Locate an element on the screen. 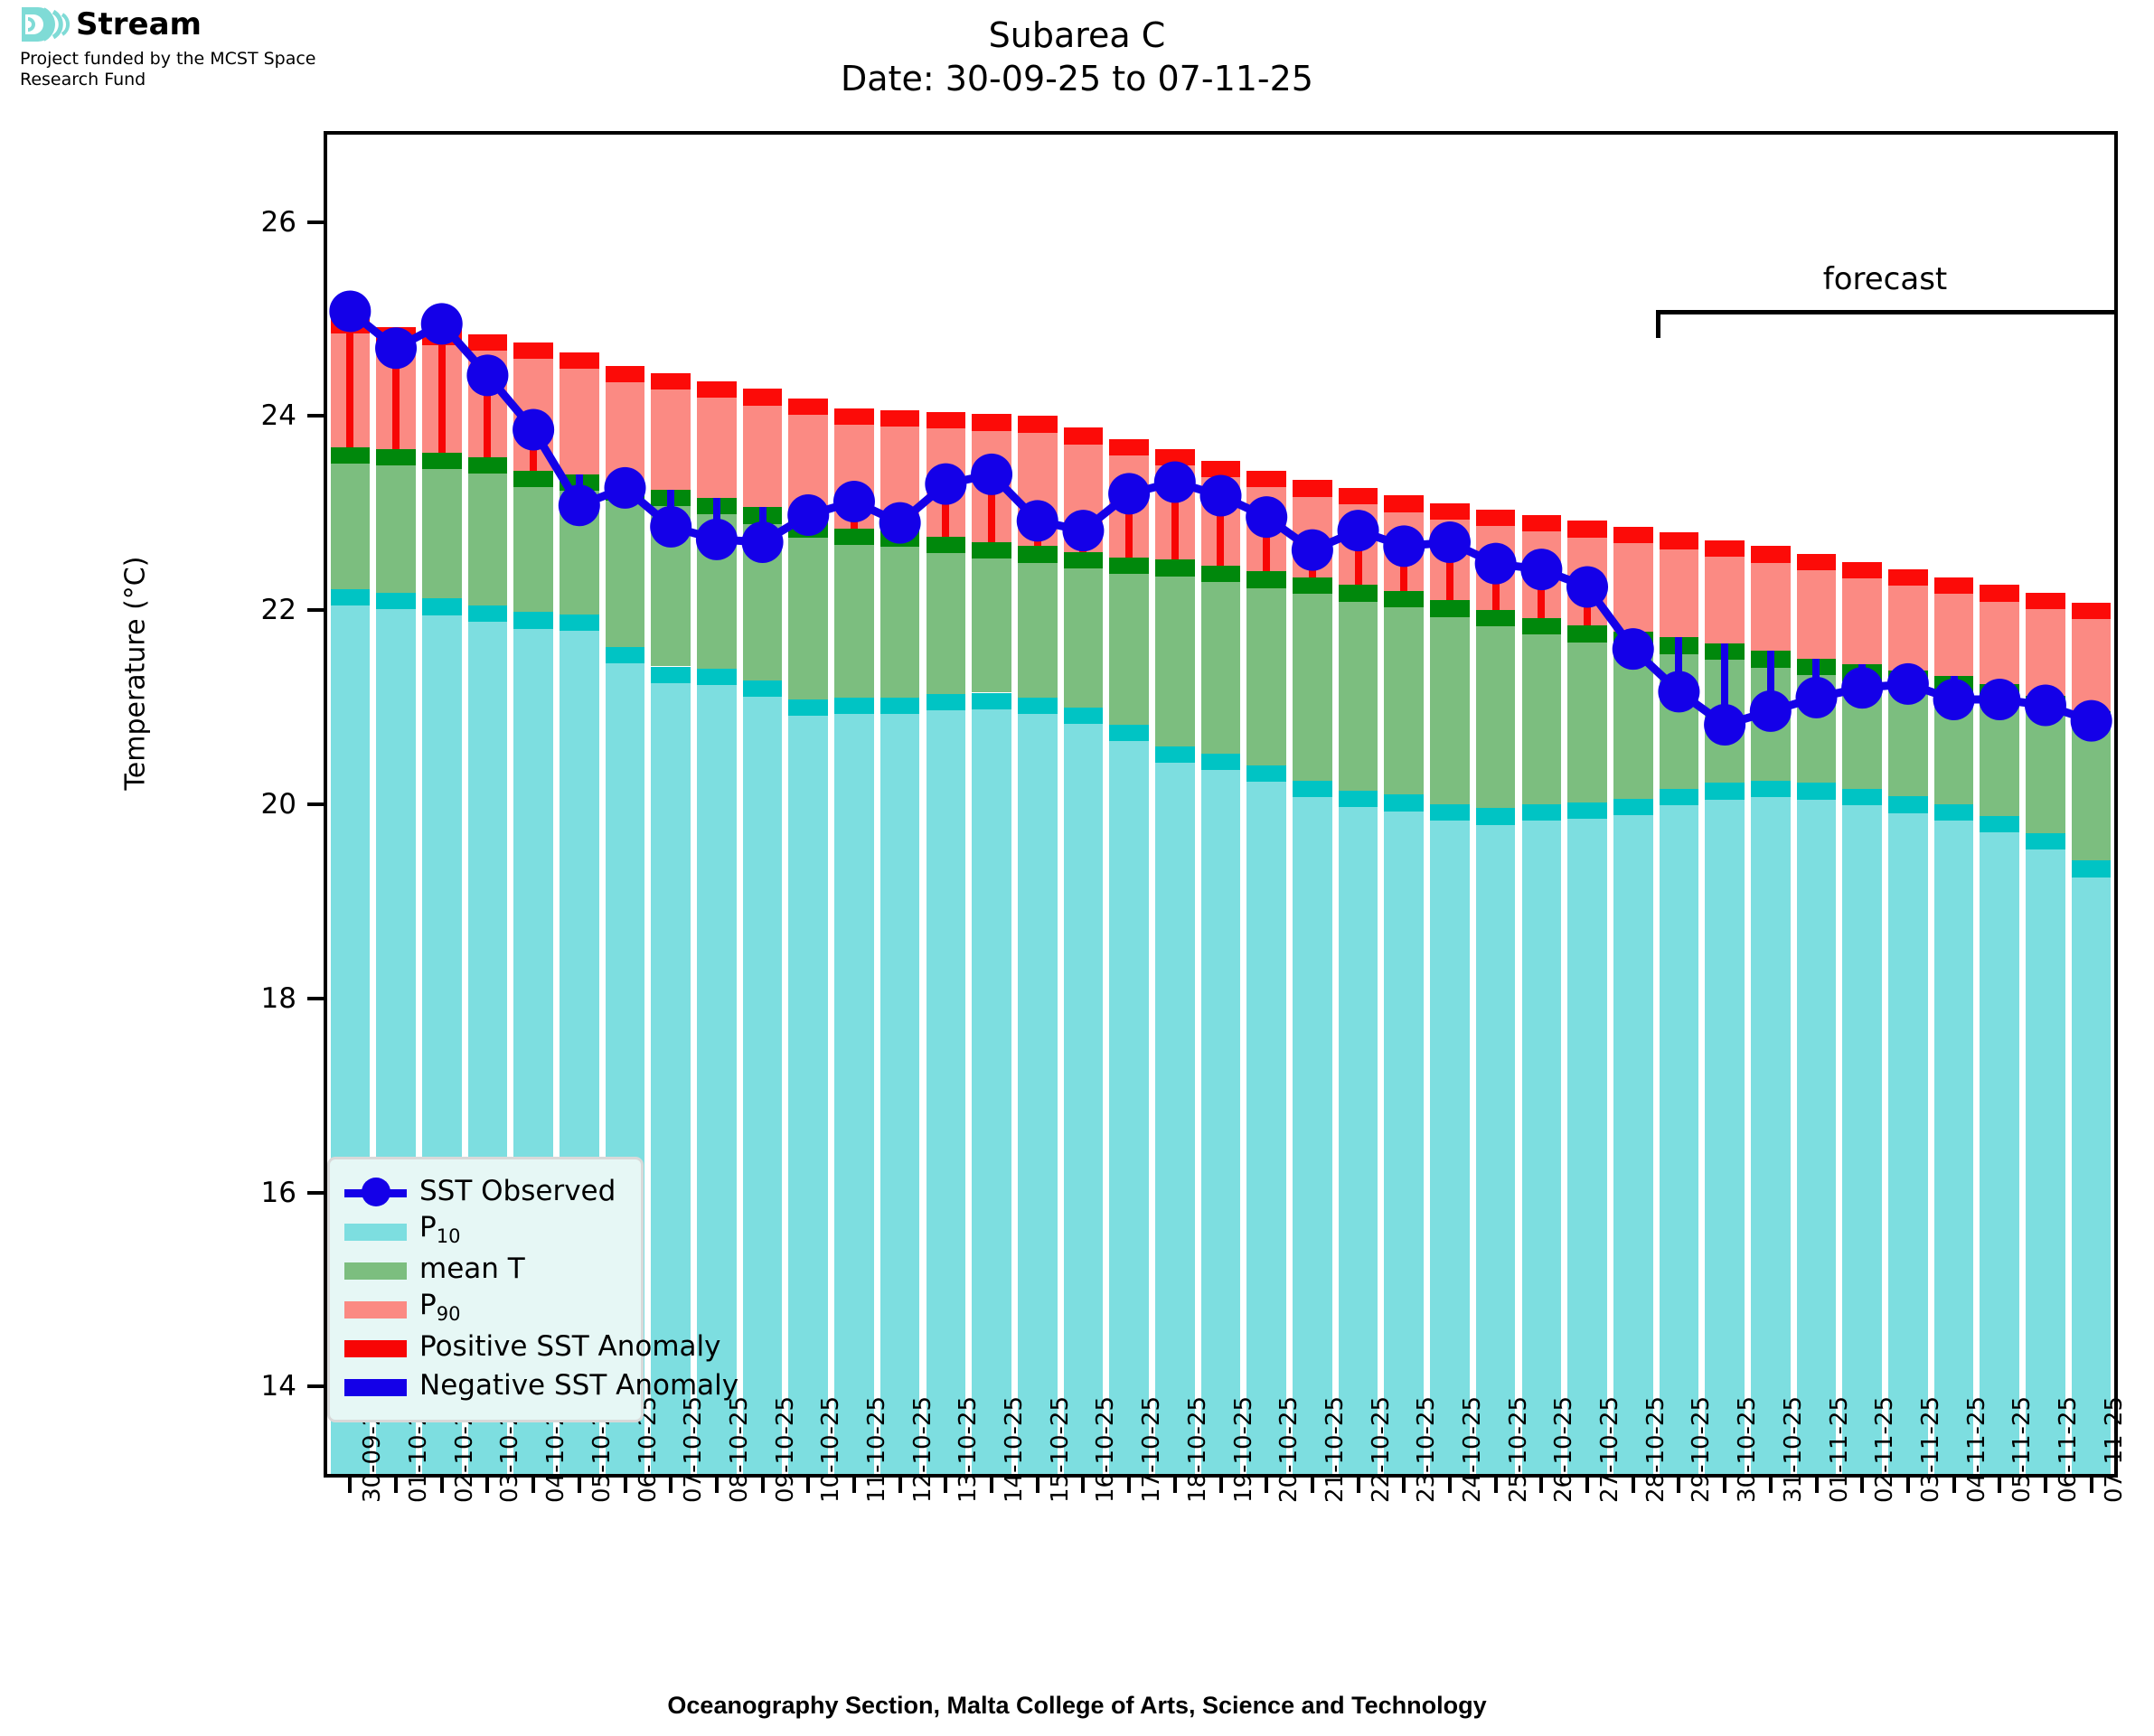 This screenshot has width=2154, height=1736. x-tick-label: 30-10-25 is located at coordinates (1748, 1449).